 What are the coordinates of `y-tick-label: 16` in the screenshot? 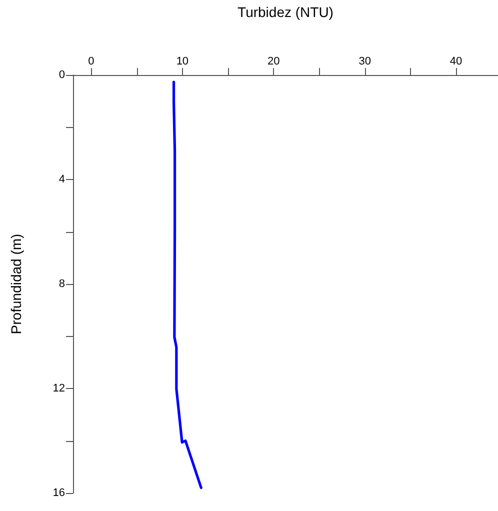 It's located at (58, 493).